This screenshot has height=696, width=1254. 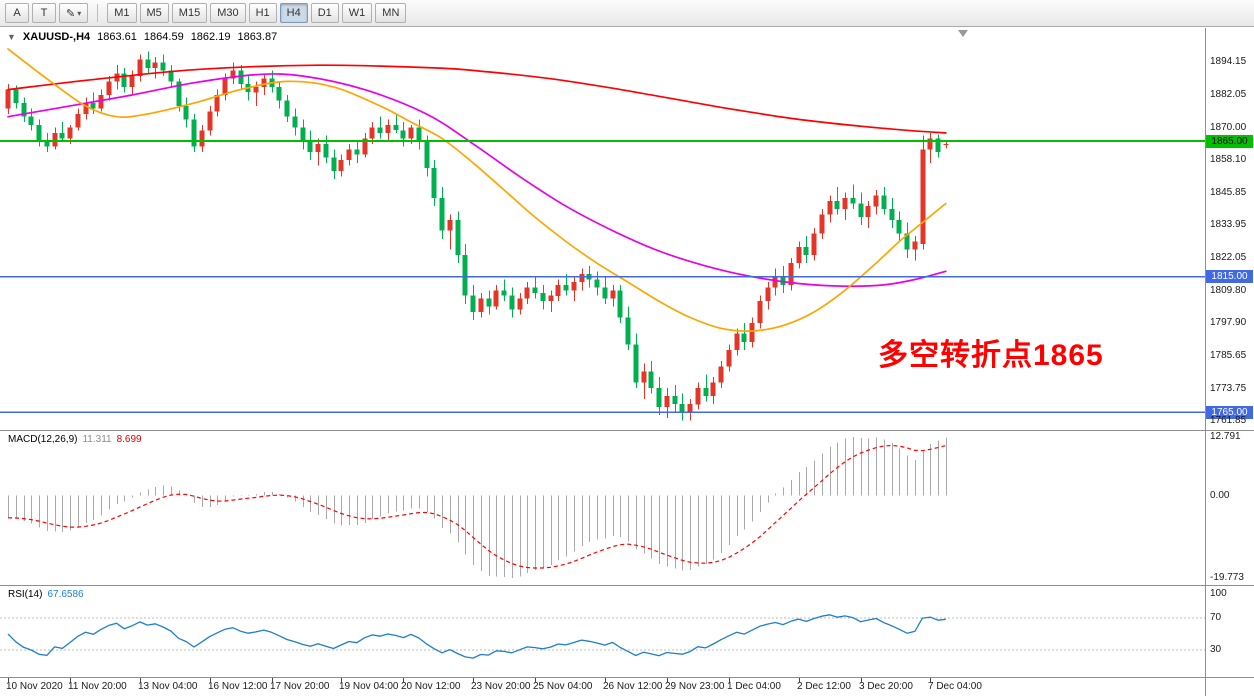 I want to click on timeframe-button-h4: H4, so click(x=293, y=13).